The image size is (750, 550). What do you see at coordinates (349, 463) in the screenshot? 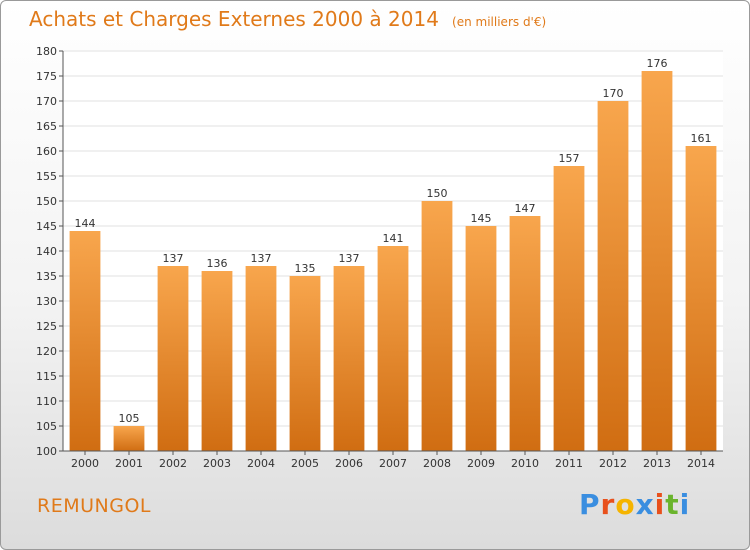
I see `x-tick-label-2006: 2006` at bounding box center [349, 463].